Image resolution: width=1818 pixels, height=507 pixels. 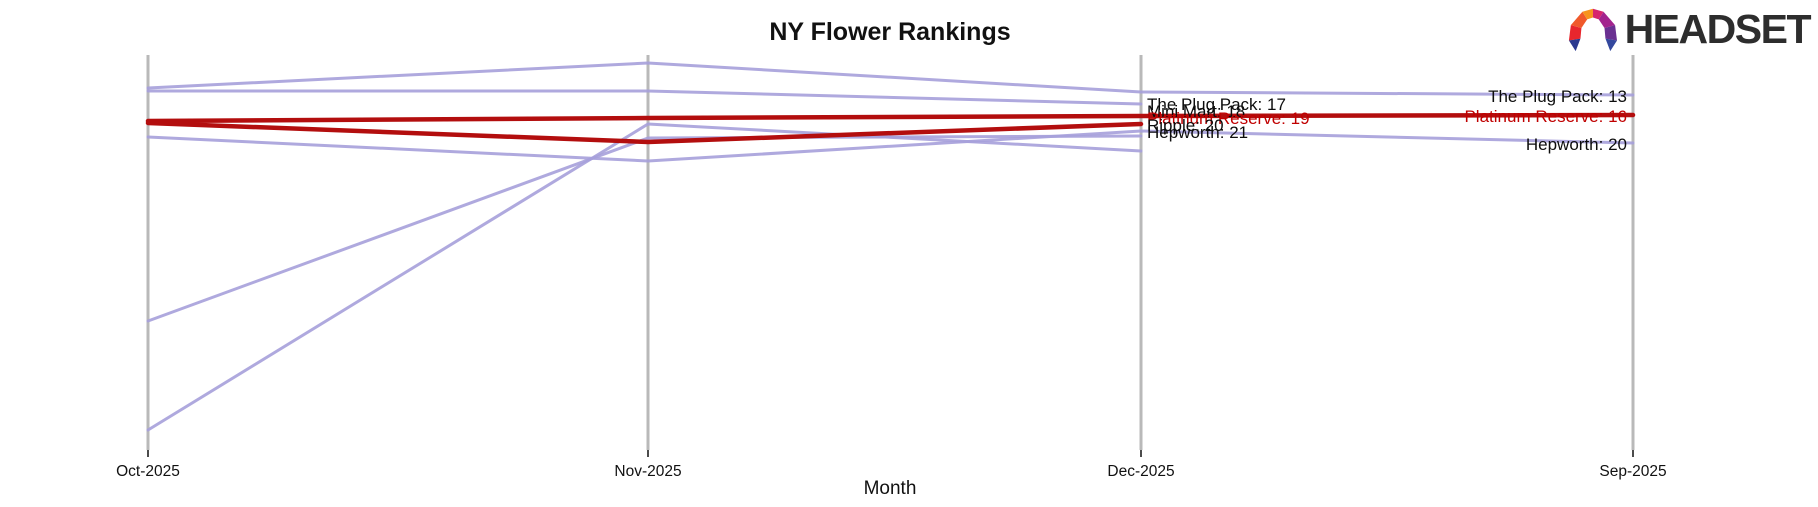 I want to click on x-tick-label: Dec-2025, so click(x=1140, y=471).